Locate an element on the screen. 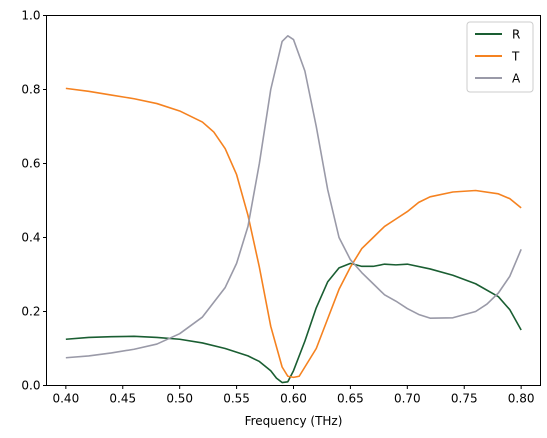 This screenshot has width=547, height=438. y-tick-label: 0.8 is located at coordinates (30, 90).